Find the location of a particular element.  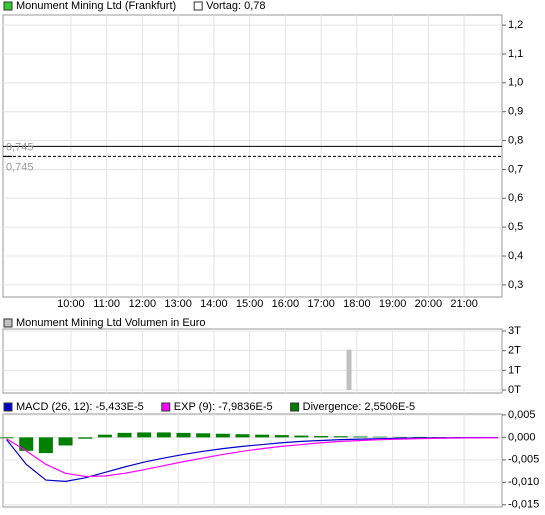

x-tick-label: 12:00 is located at coordinates (143, 304).